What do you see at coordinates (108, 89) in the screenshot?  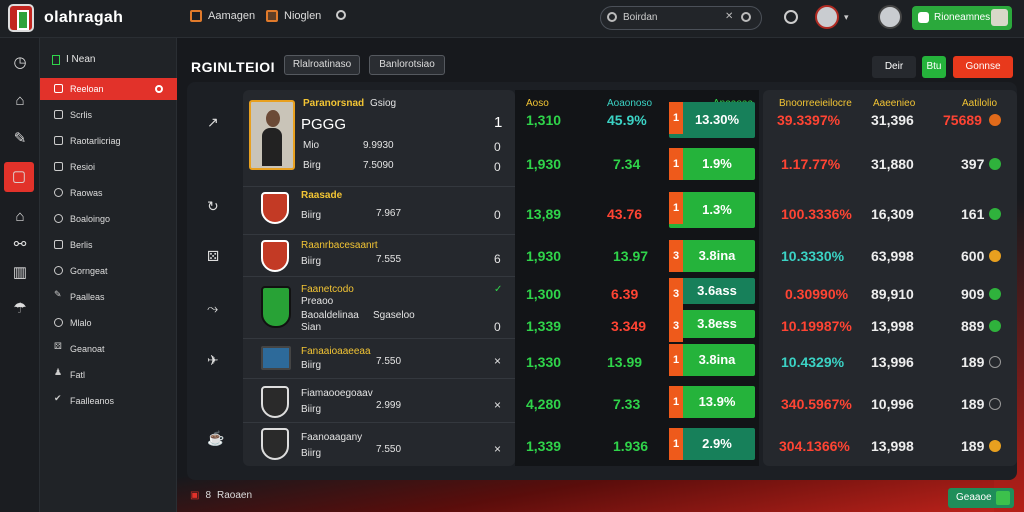 I see `sidebar-item-reeloan: Reeloan` at bounding box center [108, 89].